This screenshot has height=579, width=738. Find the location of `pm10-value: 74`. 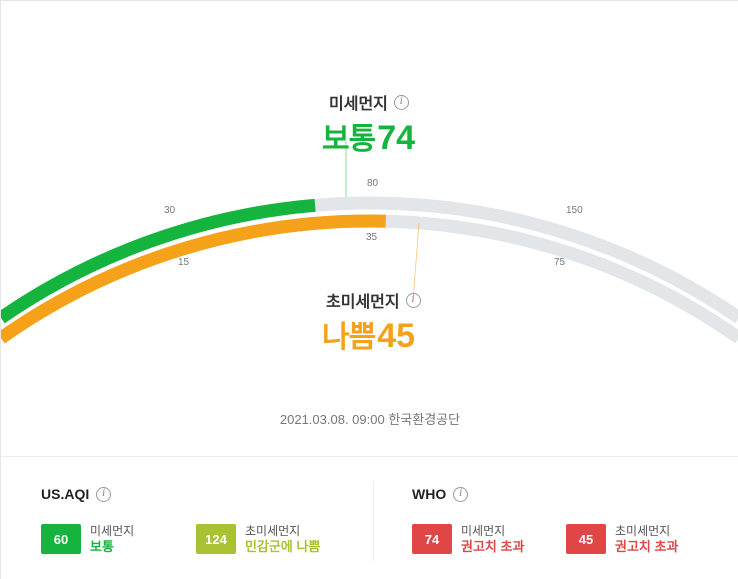

pm10-value: 74 is located at coordinates (396, 138).